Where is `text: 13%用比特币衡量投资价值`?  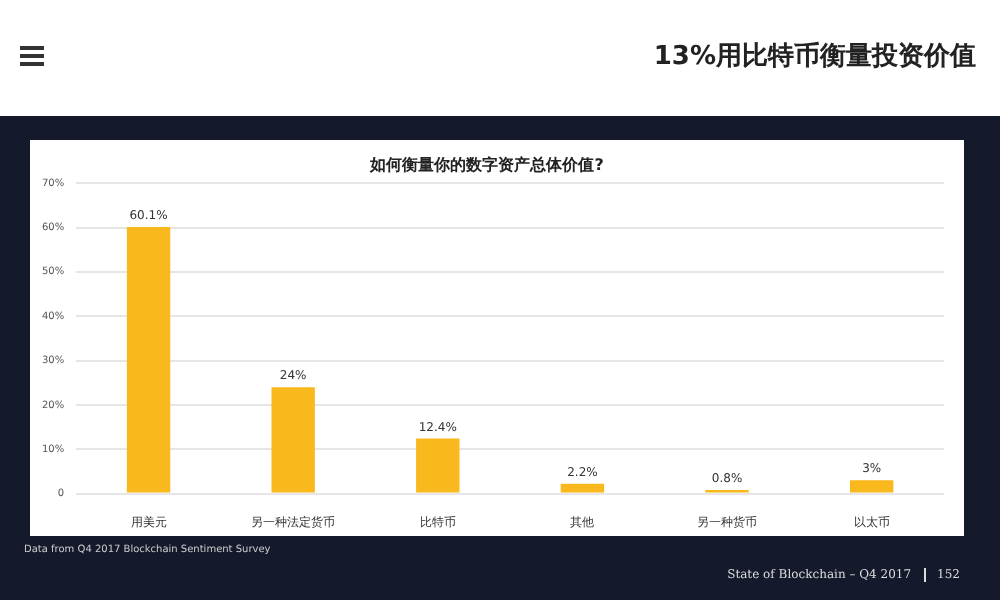
text: 13%用比特币衡量投资价值 is located at coordinates (814, 56).